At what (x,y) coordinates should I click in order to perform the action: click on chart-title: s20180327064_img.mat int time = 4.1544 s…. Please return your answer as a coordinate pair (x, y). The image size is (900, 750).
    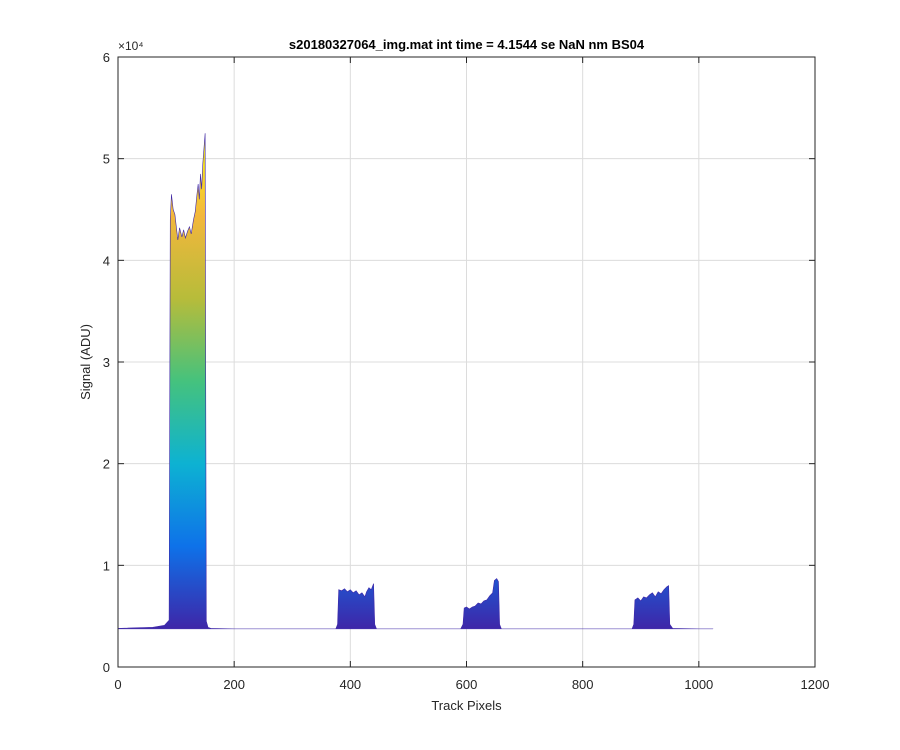
    Looking at the image, I should click on (467, 44).